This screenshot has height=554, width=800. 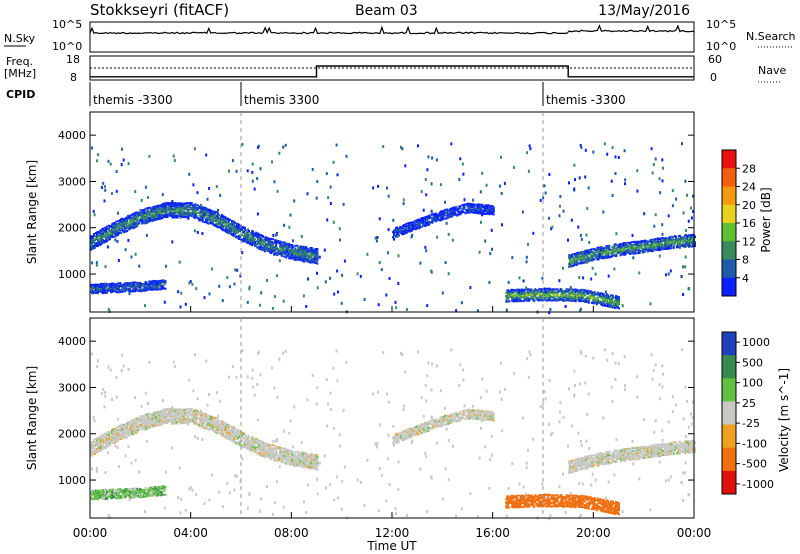 I want to click on colorbar-tick-label: 20, so click(x=749, y=205).